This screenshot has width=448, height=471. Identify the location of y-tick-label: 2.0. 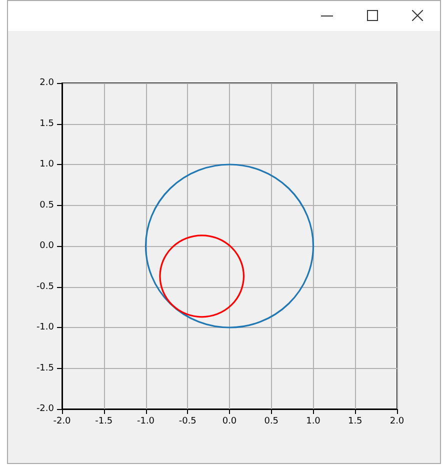
(47, 83).